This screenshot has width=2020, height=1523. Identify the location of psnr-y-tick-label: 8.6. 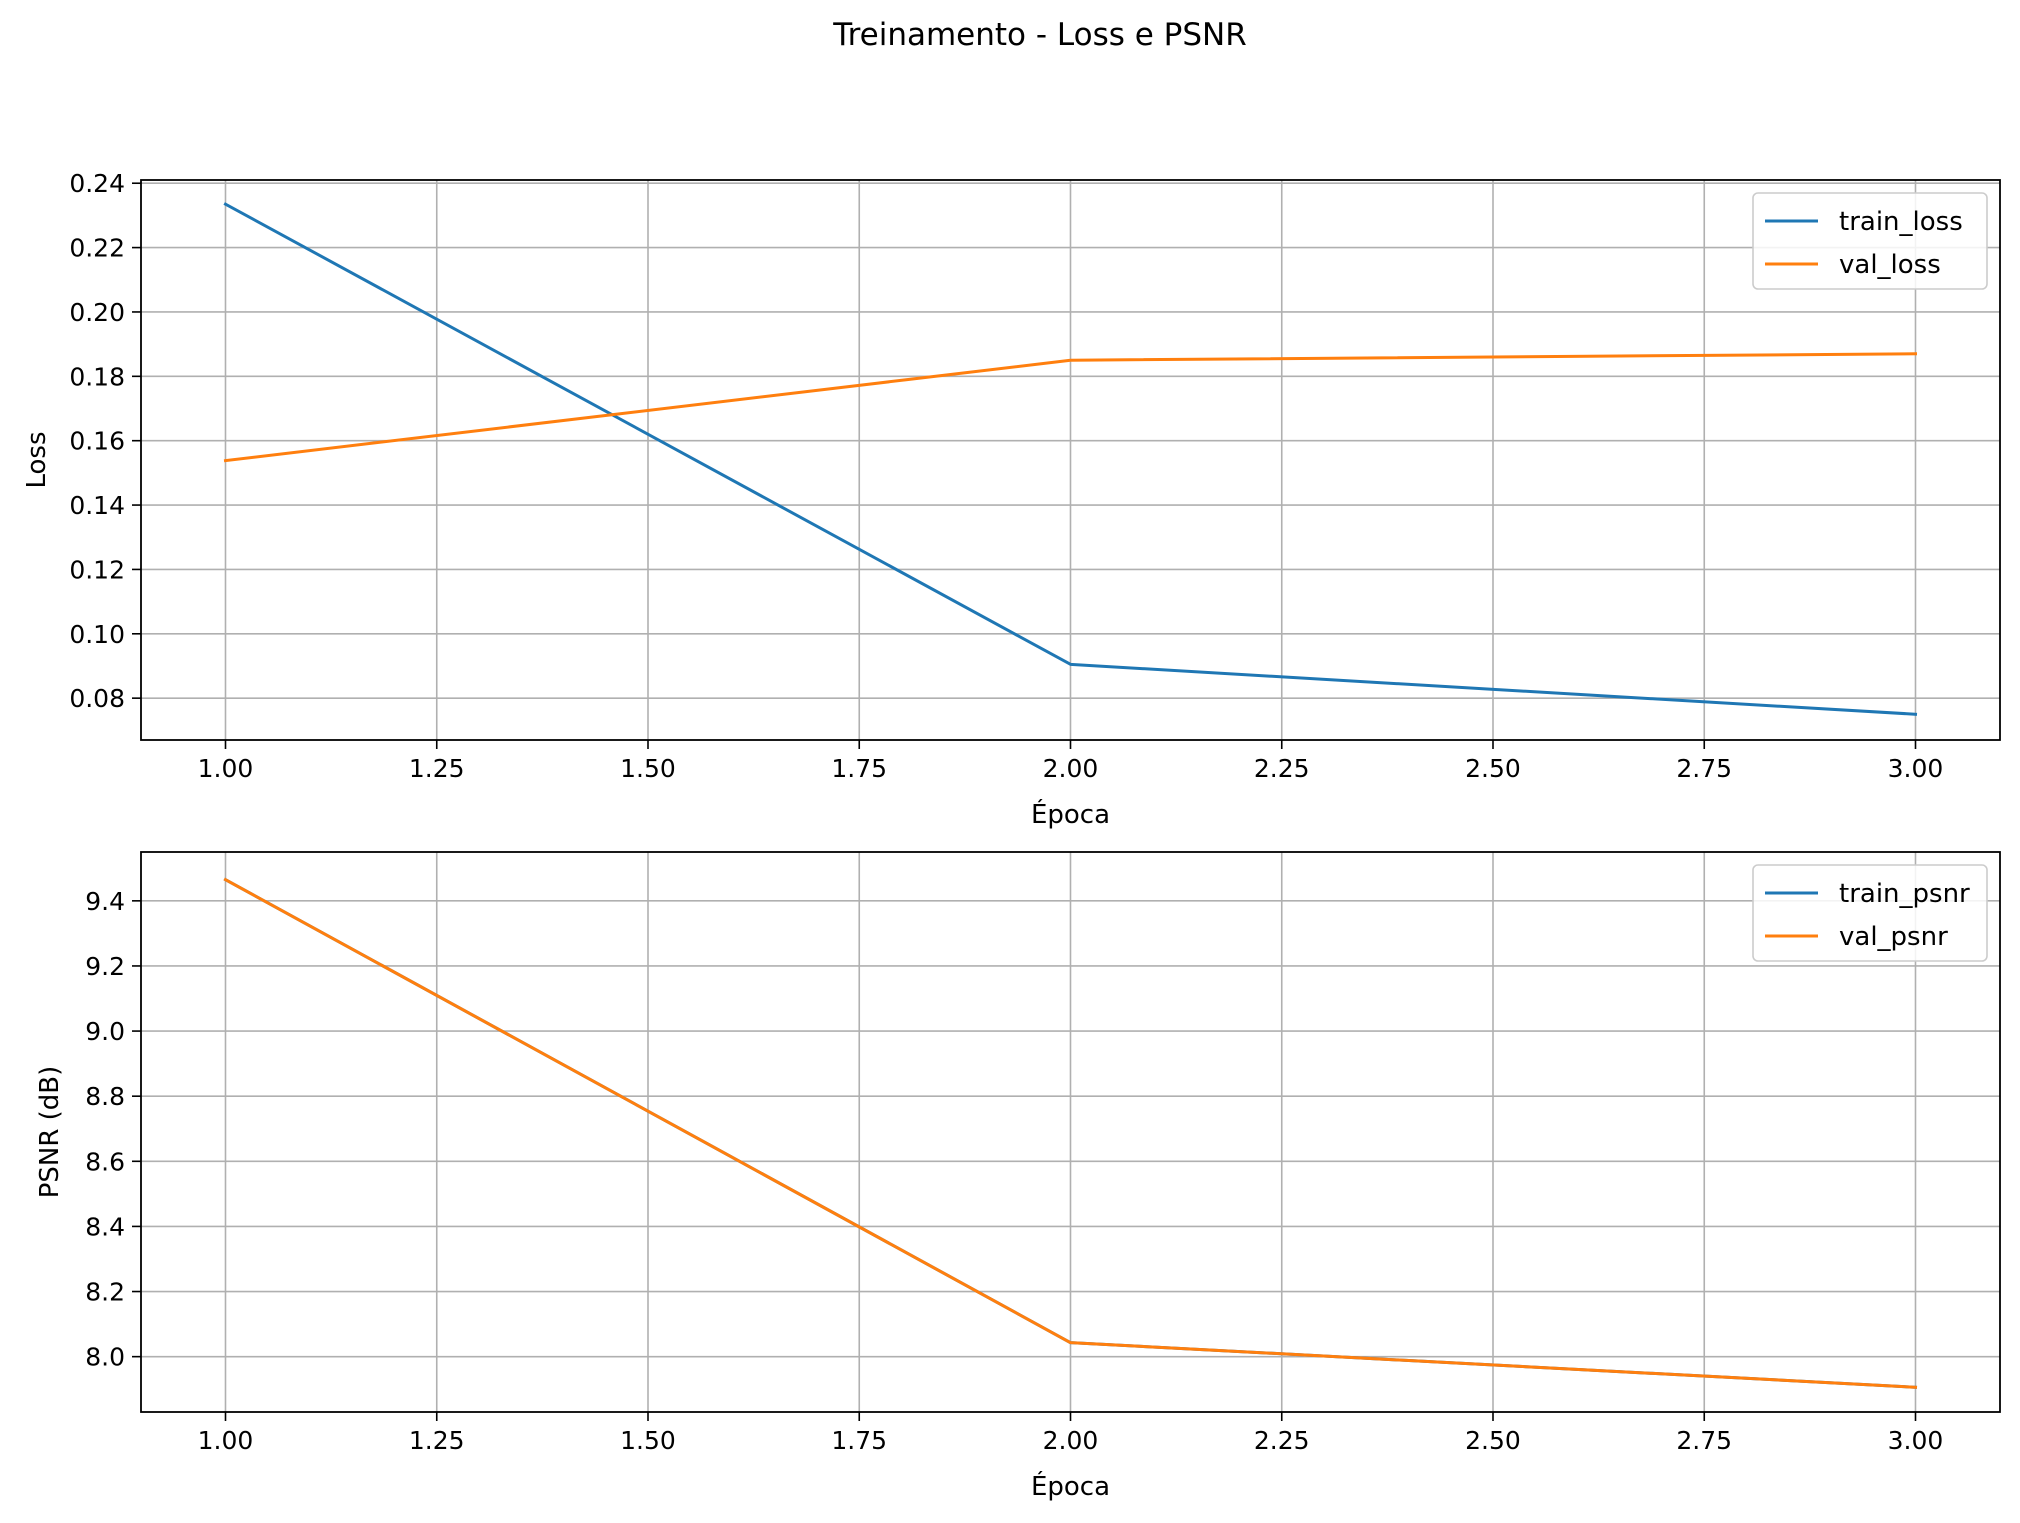
(105, 1161).